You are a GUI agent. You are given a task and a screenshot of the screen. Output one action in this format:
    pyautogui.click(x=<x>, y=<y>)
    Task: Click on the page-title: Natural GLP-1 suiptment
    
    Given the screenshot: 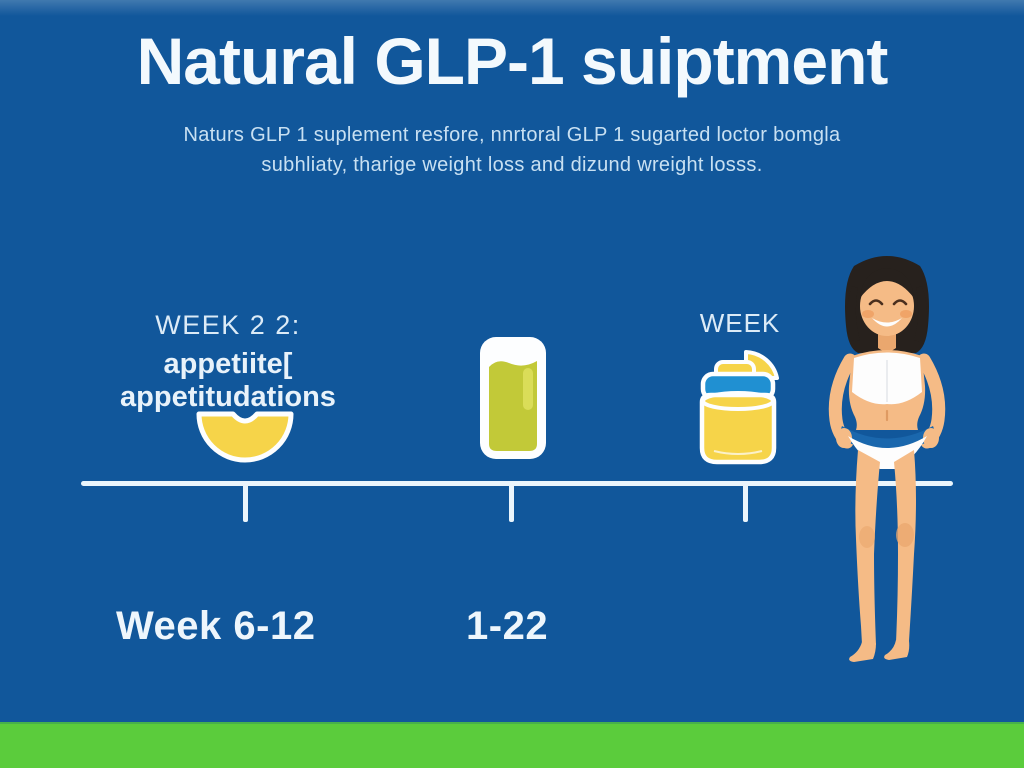 What is the action you would take?
    pyautogui.click(x=512, y=61)
    